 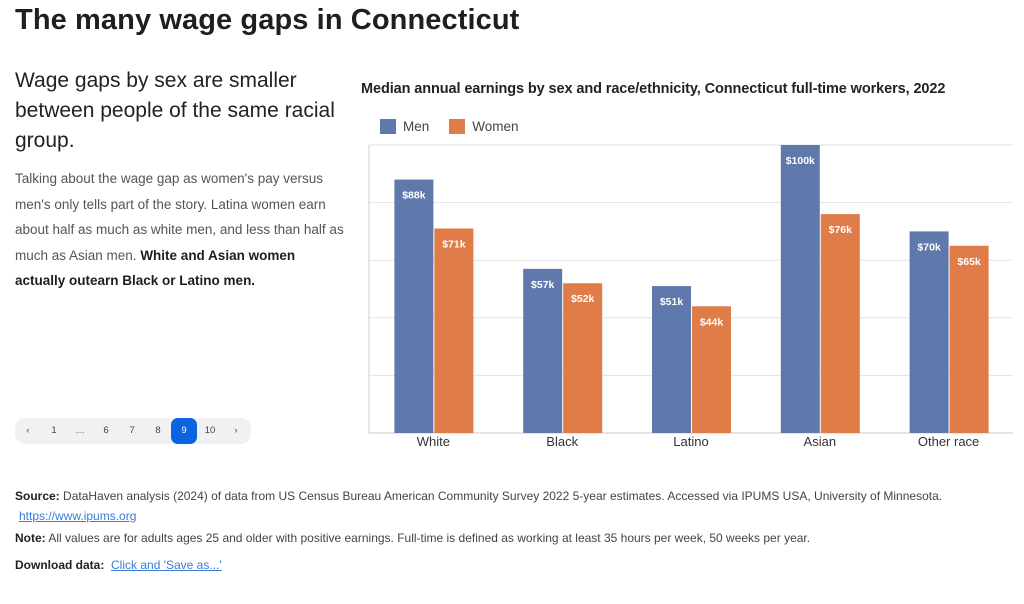 What do you see at coordinates (543, 285) in the screenshot?
I see `data-label: $57k` at bounding box center [543, 285].